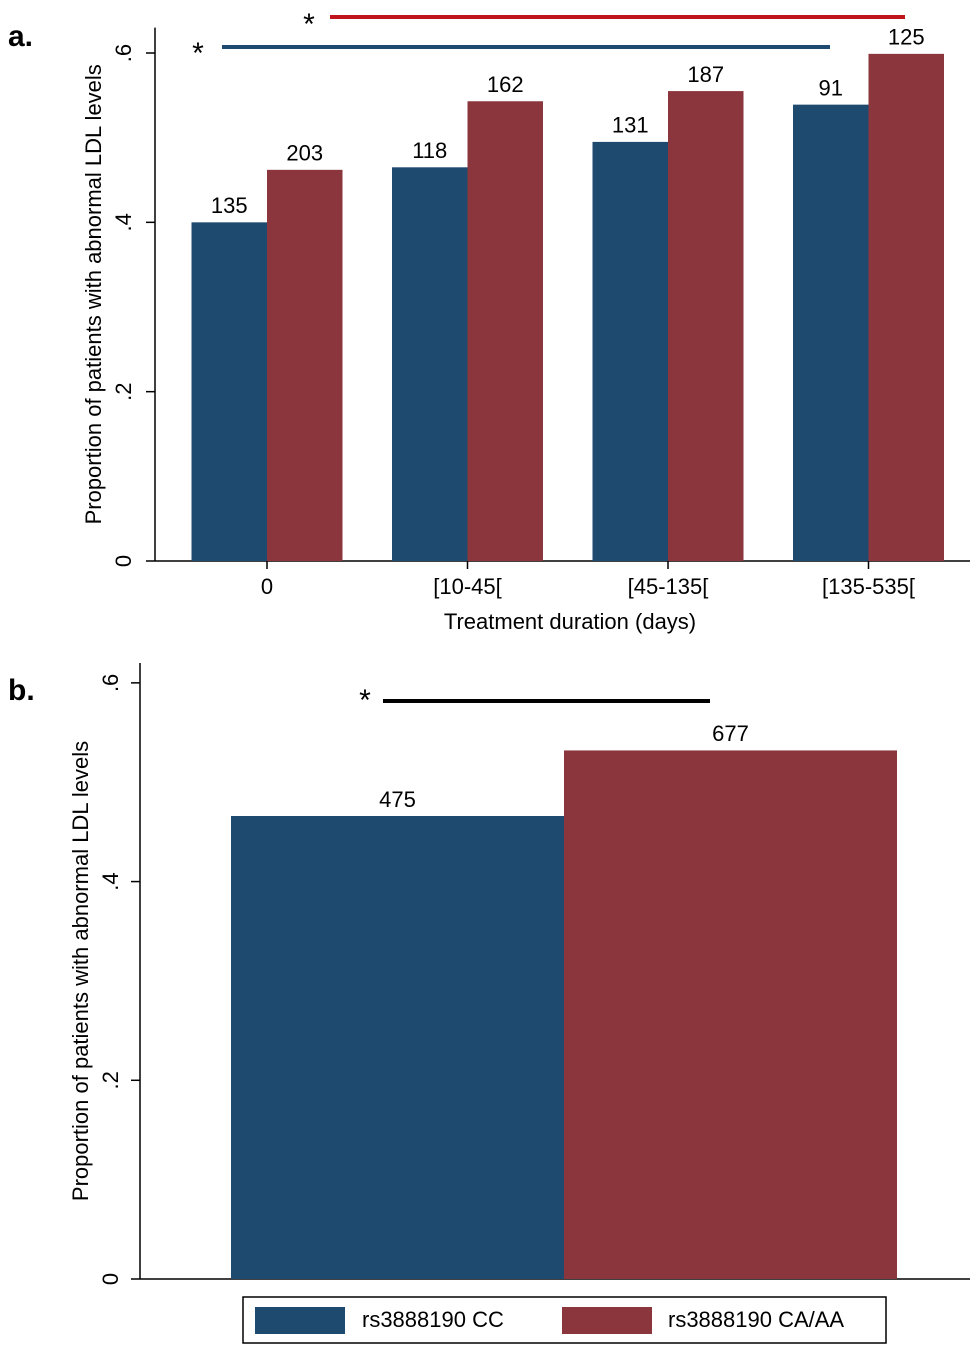  I want to click on bar-count-label: 135, so click(229, 205).